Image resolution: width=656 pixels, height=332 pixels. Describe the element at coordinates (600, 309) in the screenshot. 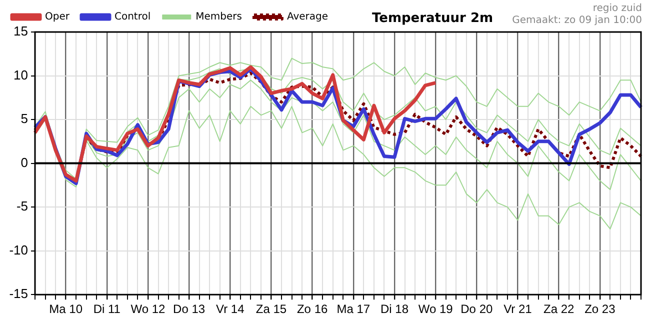

I see `x-tick-label: Zo 23` at that location.